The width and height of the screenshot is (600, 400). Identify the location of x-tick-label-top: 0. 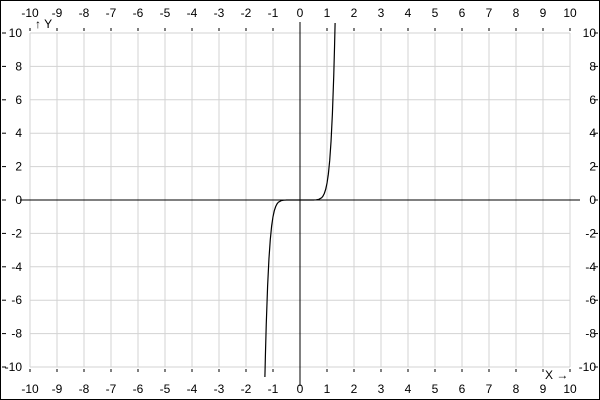
(300, 13).